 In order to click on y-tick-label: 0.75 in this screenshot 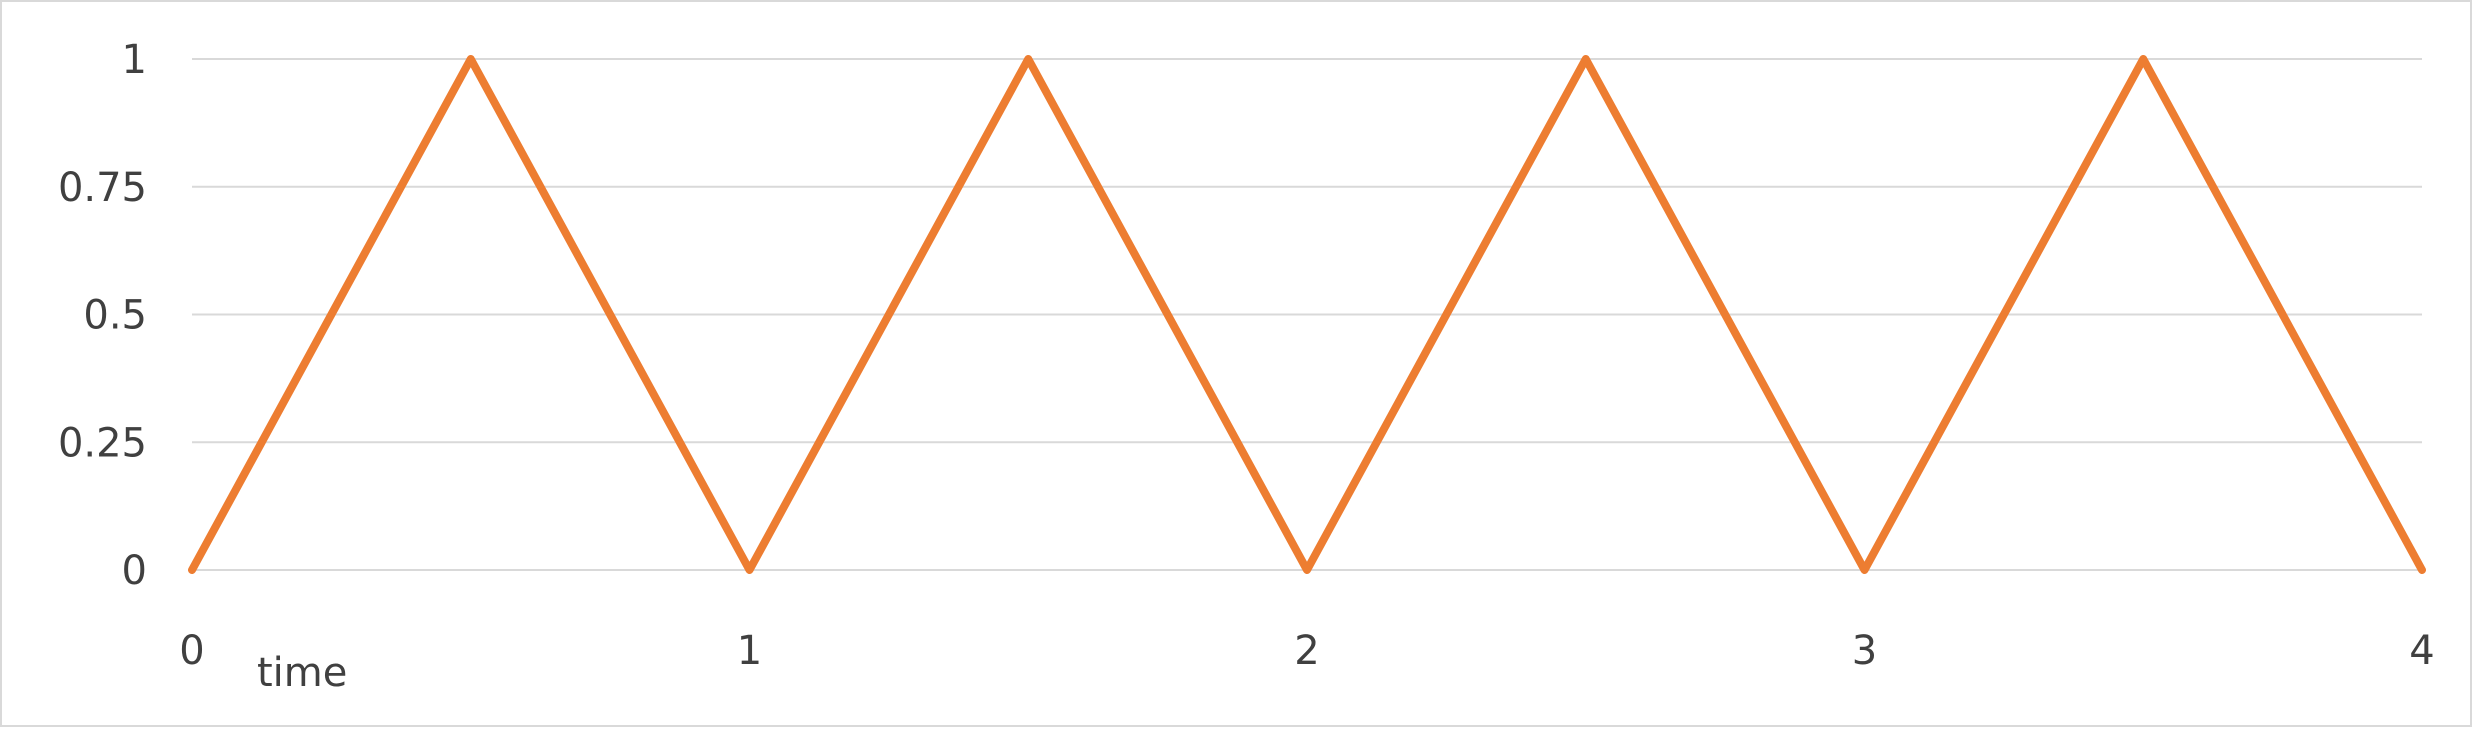, I will do `click(102, 188)`.